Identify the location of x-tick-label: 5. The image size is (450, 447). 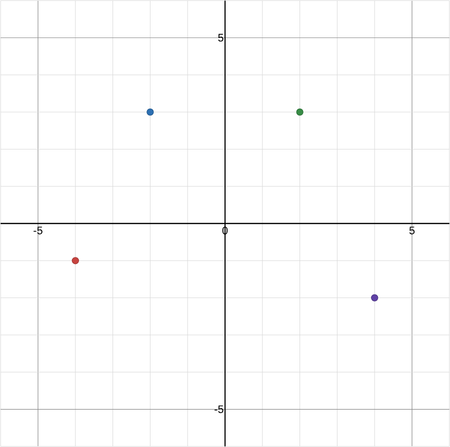
(412, 230).